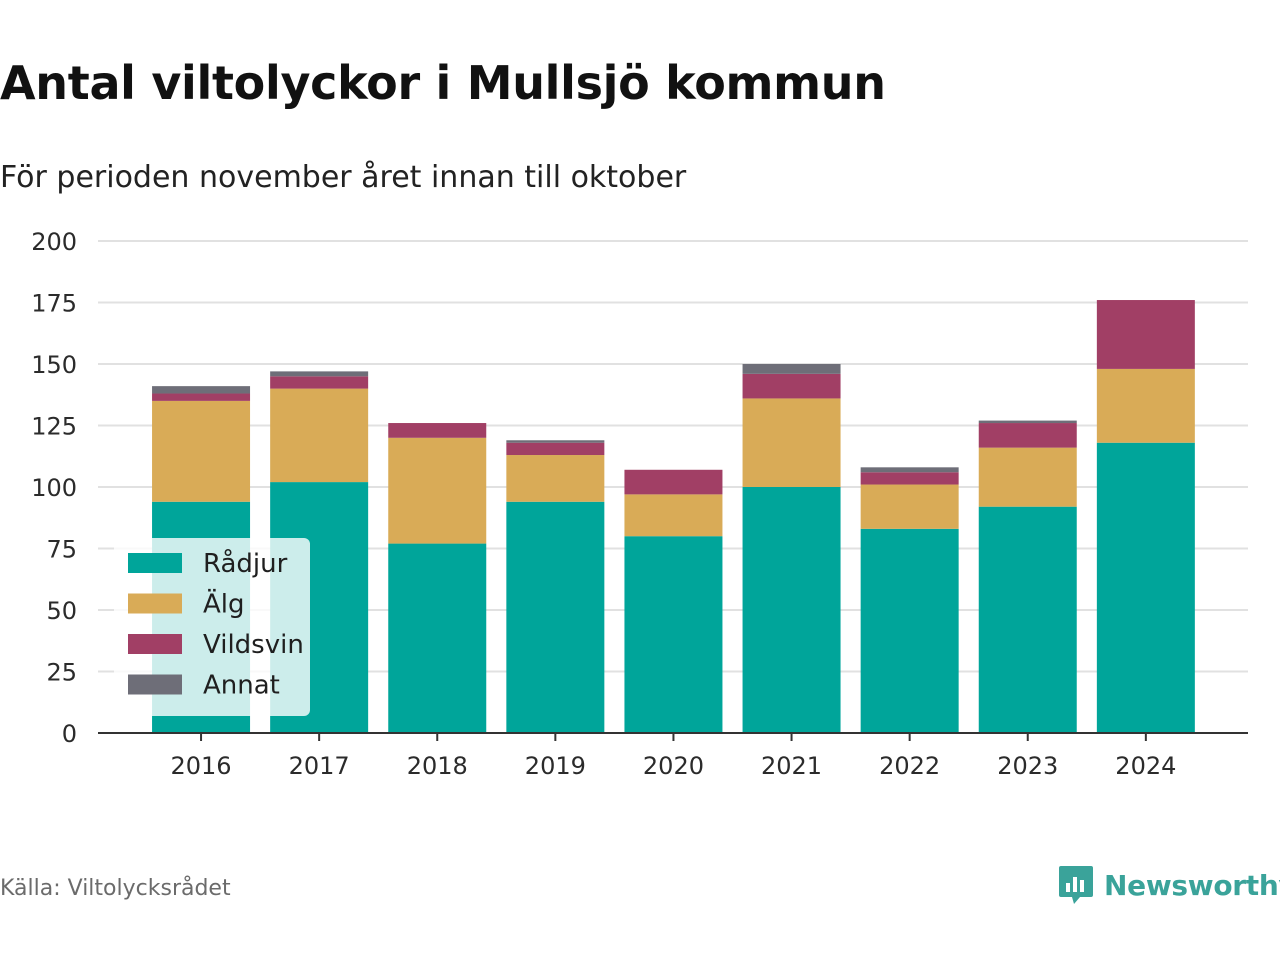 The width and height of the screenshot is (1280, 960). What do you see at coordinates (61, 550) in the screenshot?
I see `y-tick-label: 75` at bounding box center [61, 550].